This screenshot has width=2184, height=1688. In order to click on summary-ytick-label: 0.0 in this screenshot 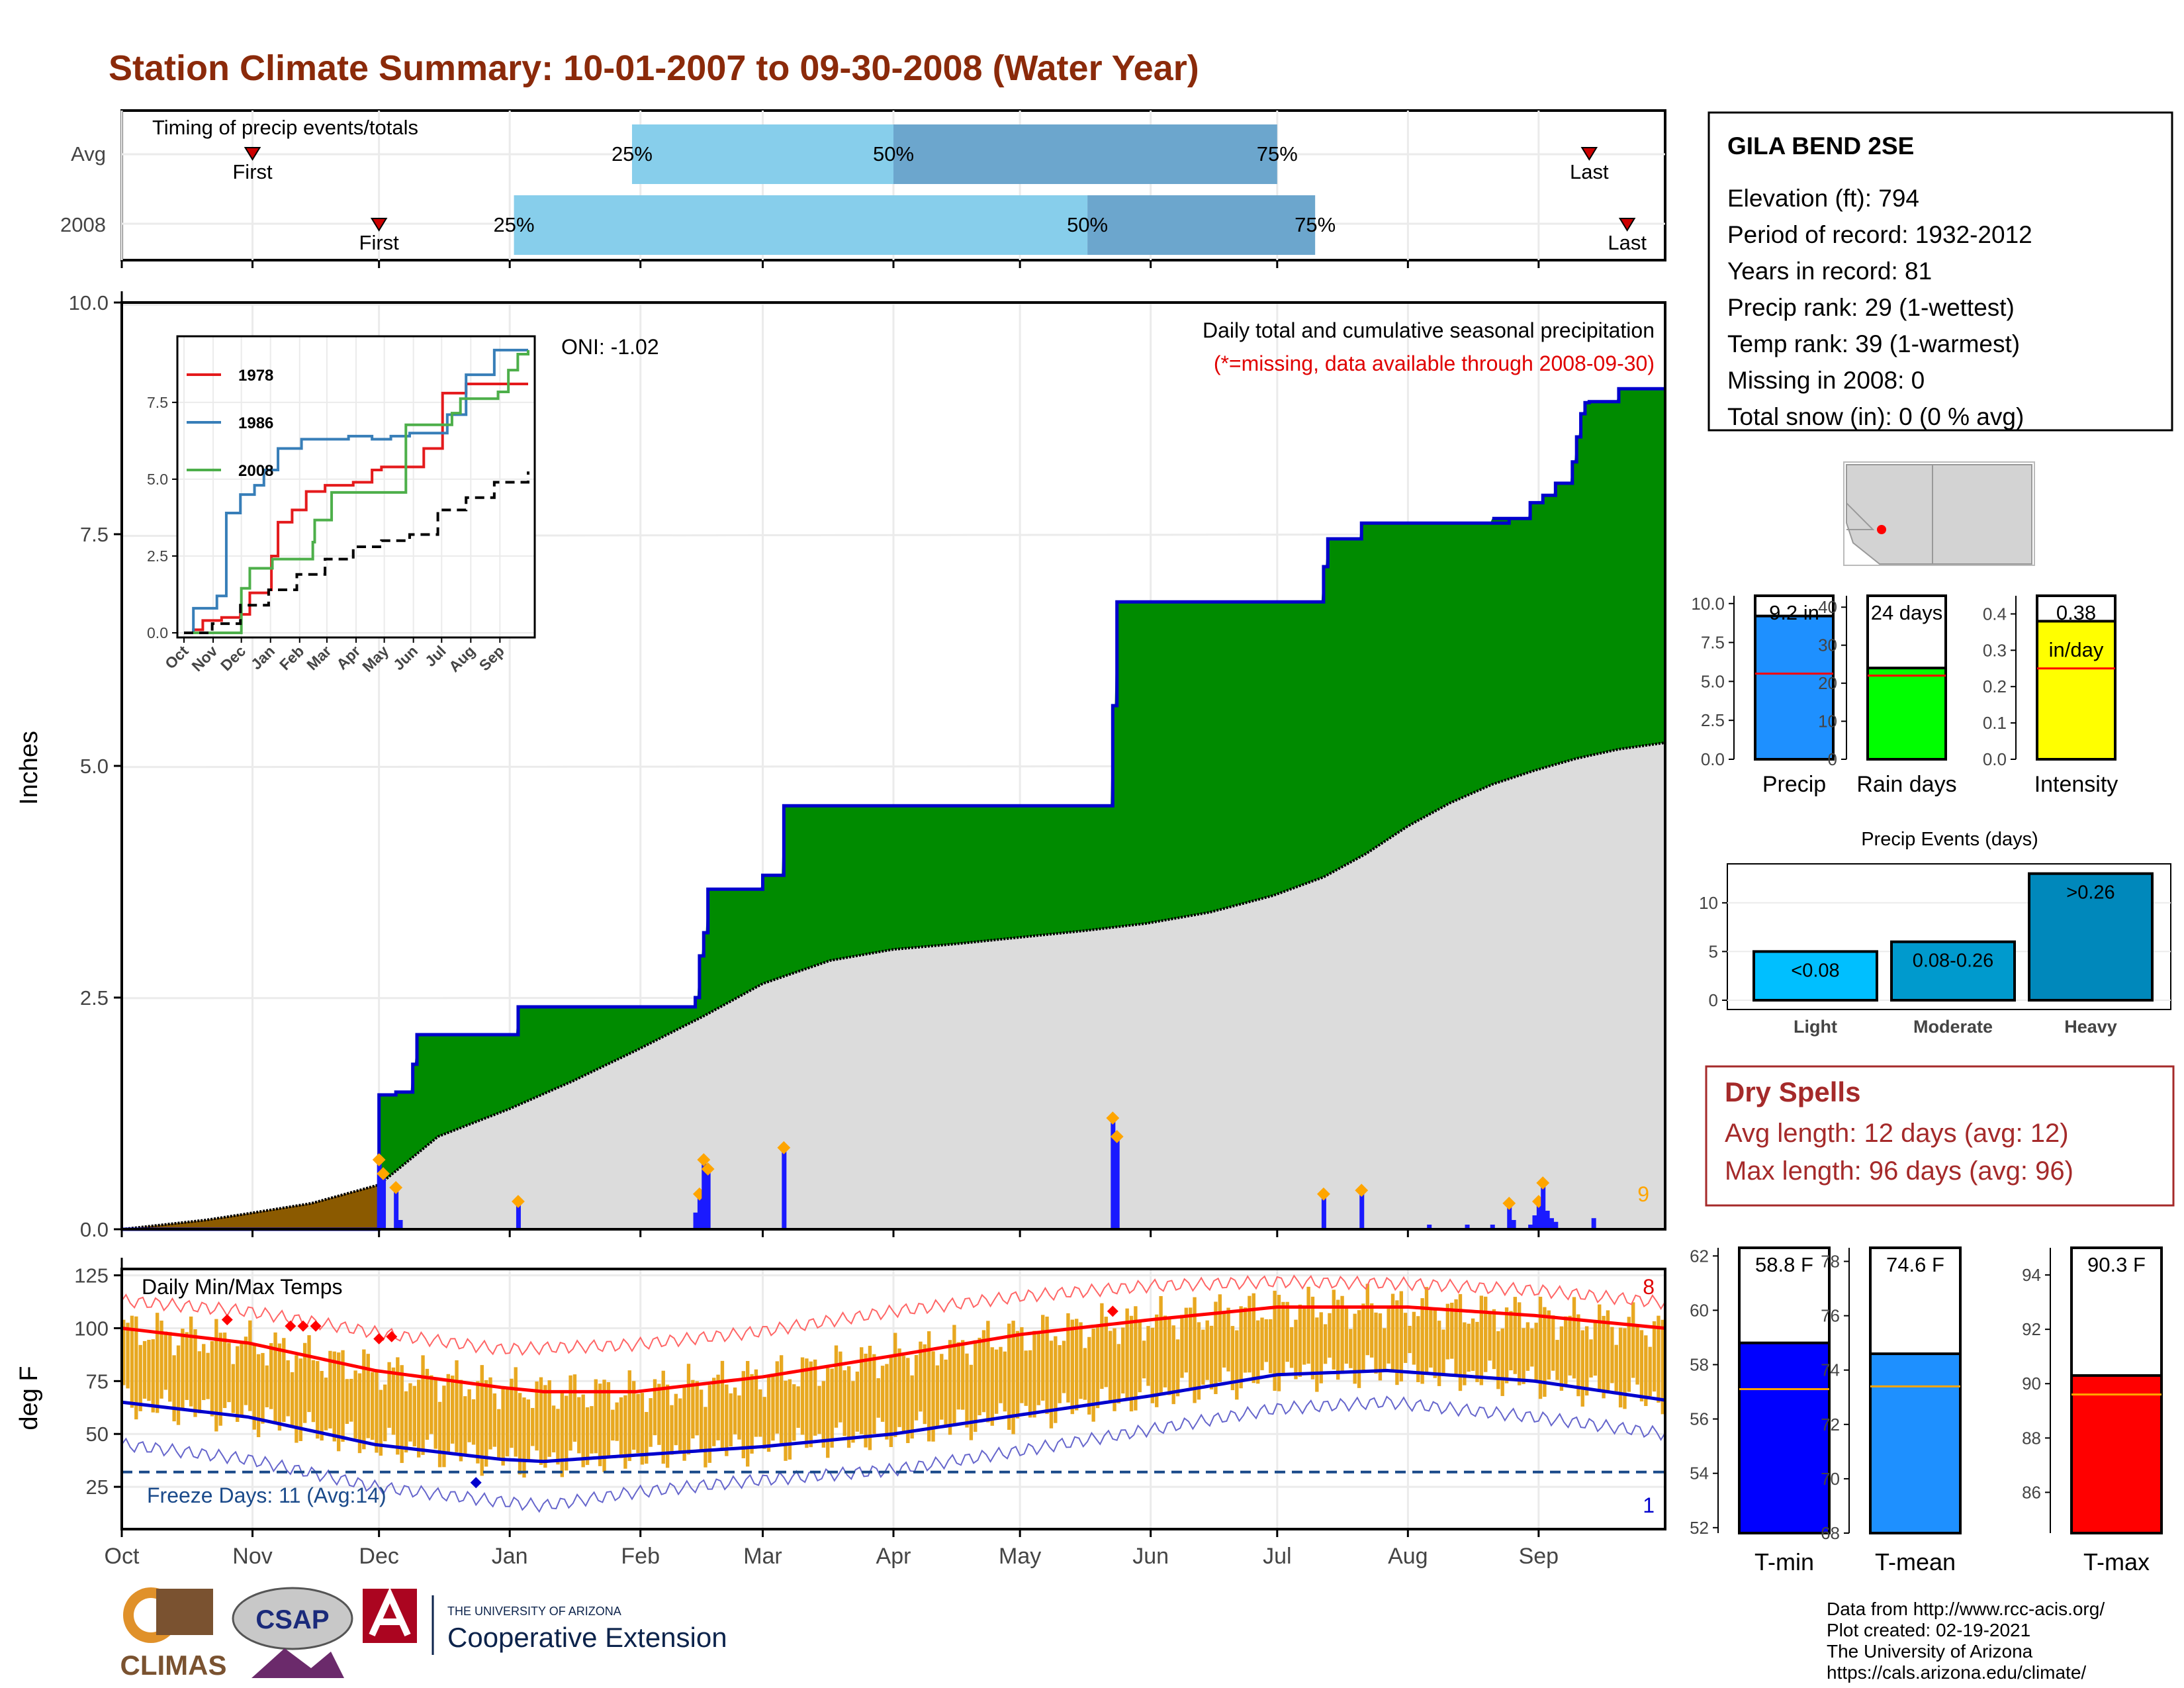, I will do `click(1995, 759)`.